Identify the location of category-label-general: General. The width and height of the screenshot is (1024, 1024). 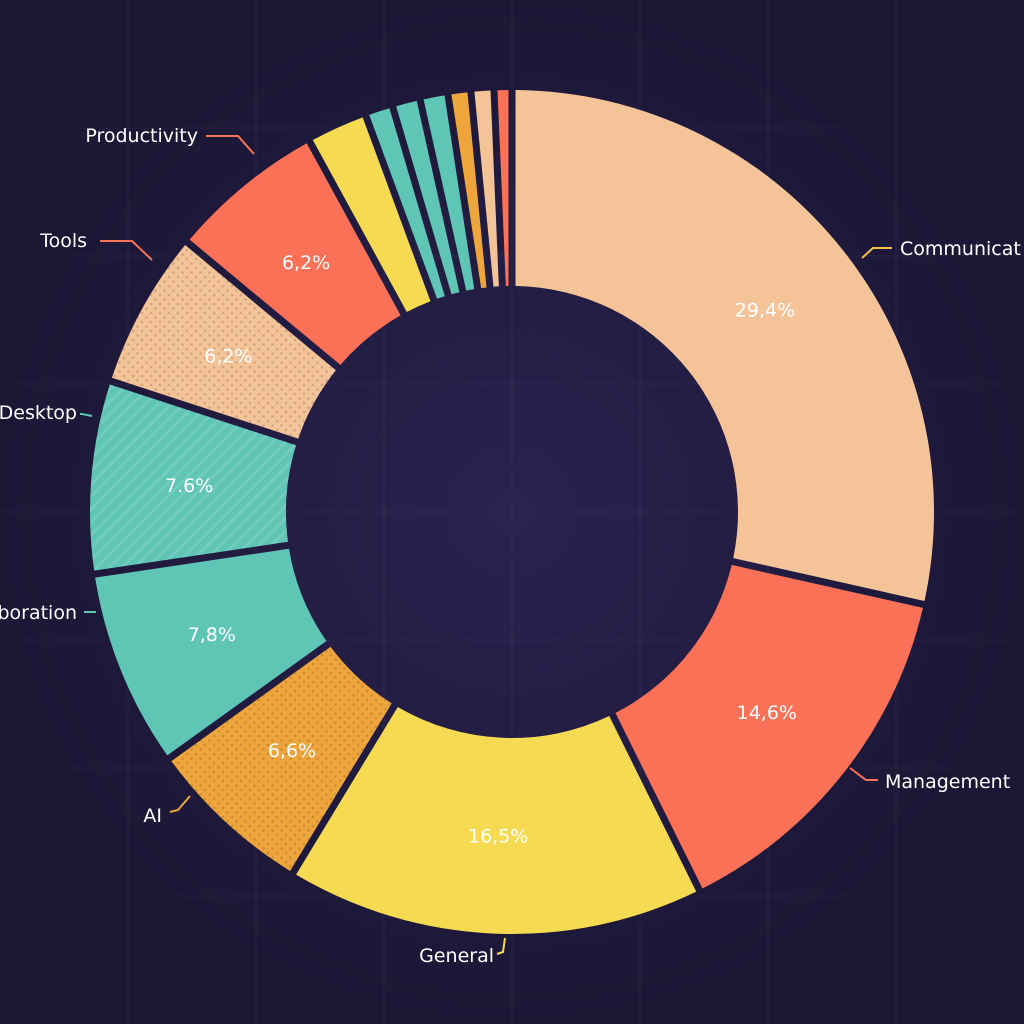
(456, 956).